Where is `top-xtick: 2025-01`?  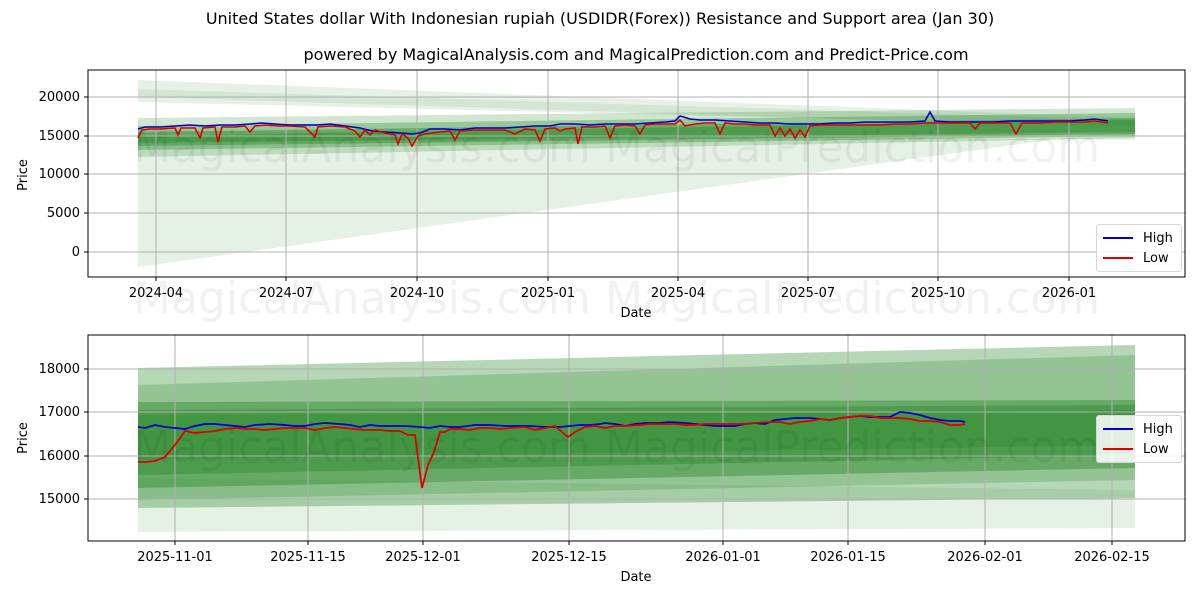 top-xtick: 2025-01 is located at coordinates (548, 293).